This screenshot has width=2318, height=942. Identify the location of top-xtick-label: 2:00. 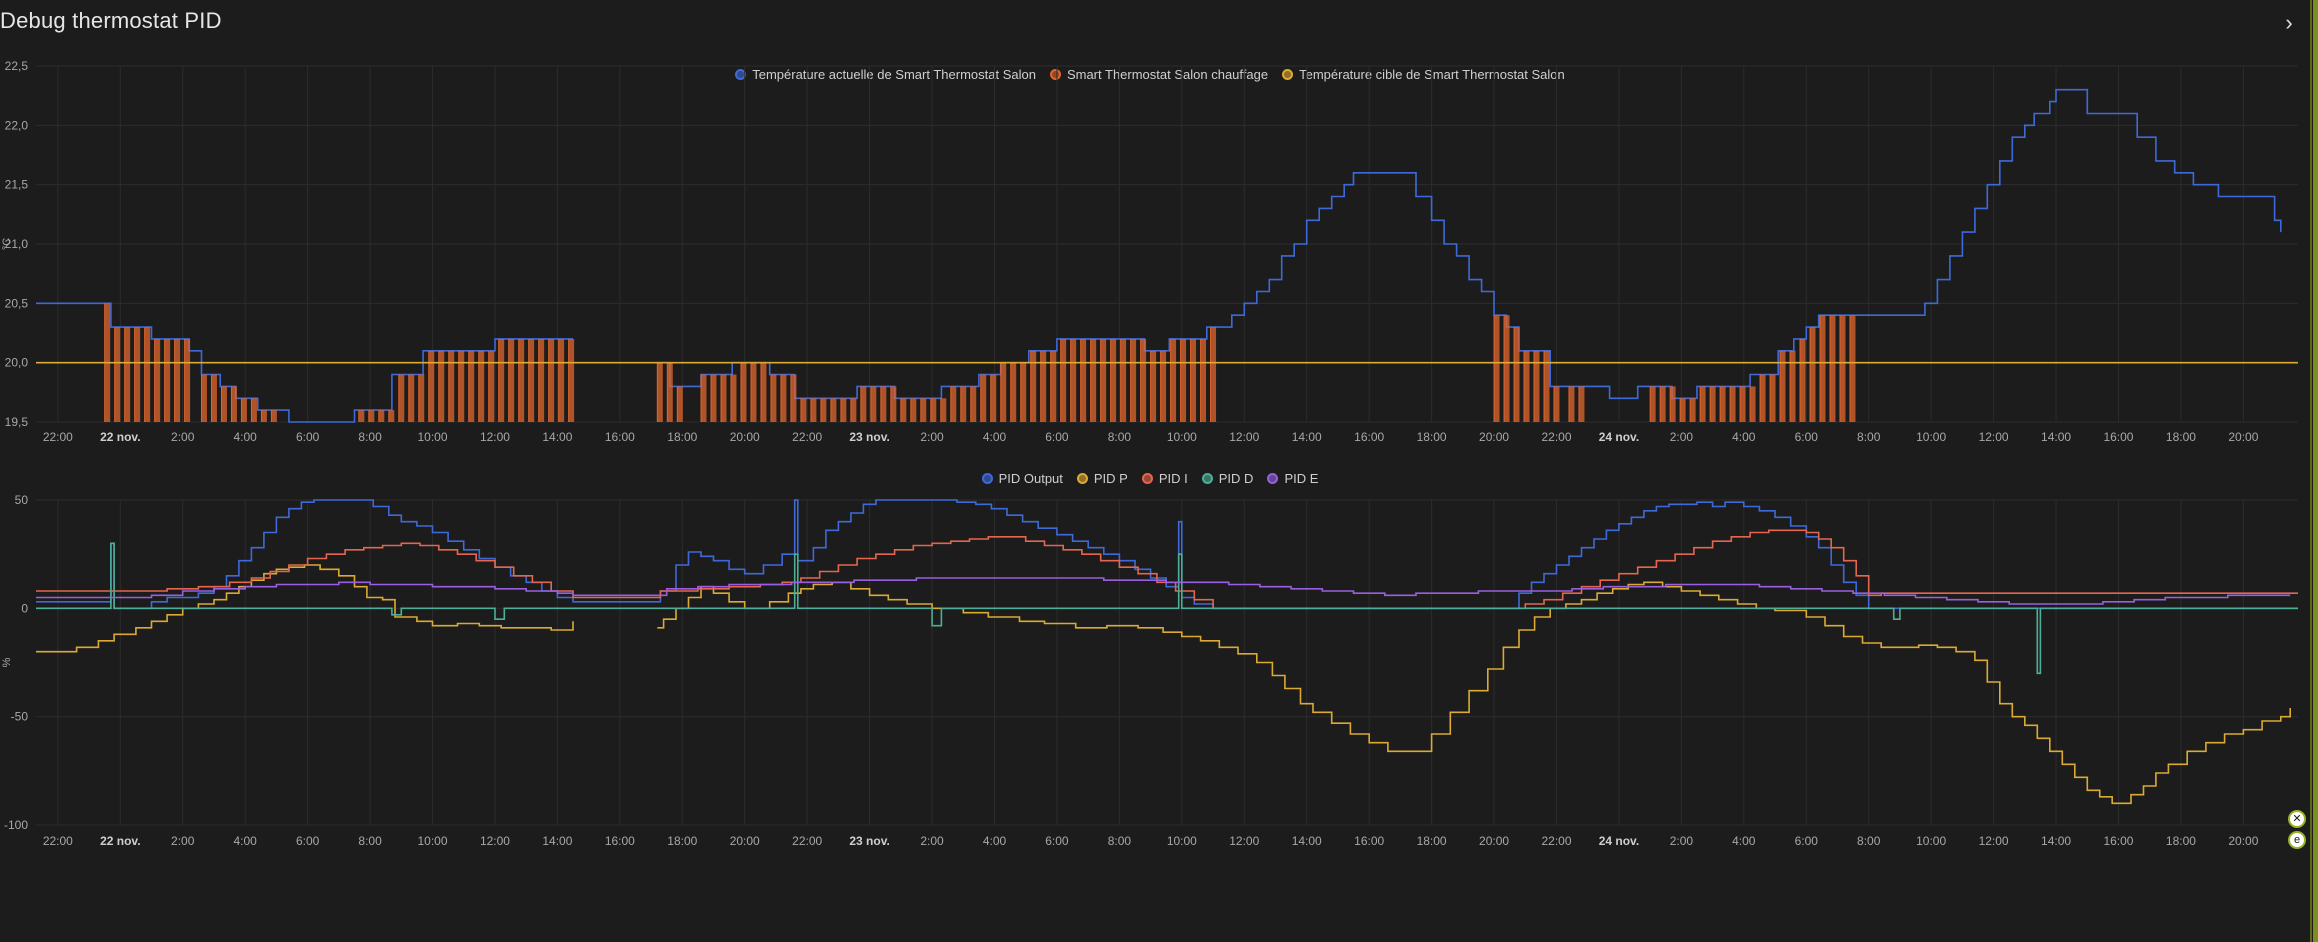
(1682, 437).